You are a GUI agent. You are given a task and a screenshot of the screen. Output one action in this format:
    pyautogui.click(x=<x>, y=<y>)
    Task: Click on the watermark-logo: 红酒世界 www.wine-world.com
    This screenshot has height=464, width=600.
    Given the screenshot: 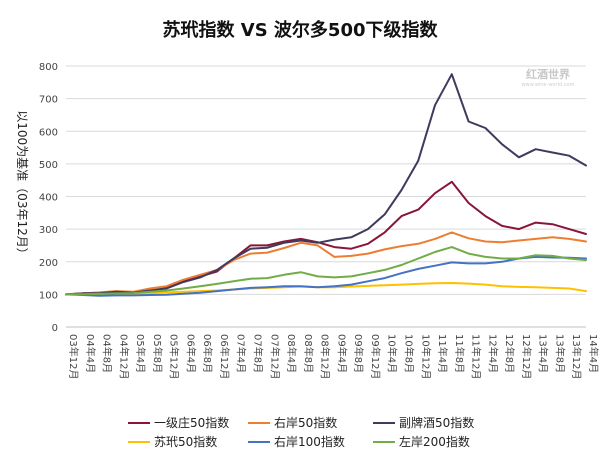 What is the action you would take?
    pyautogui.click(x=548, y=77)
    